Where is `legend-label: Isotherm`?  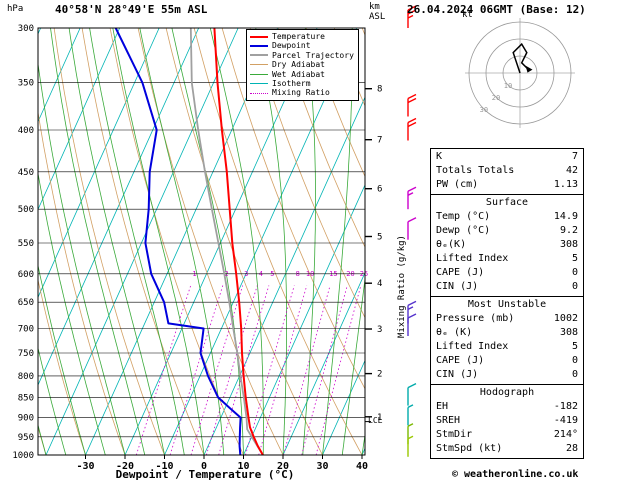
legend-label: Isotherm is located at coordinates (291, 83).